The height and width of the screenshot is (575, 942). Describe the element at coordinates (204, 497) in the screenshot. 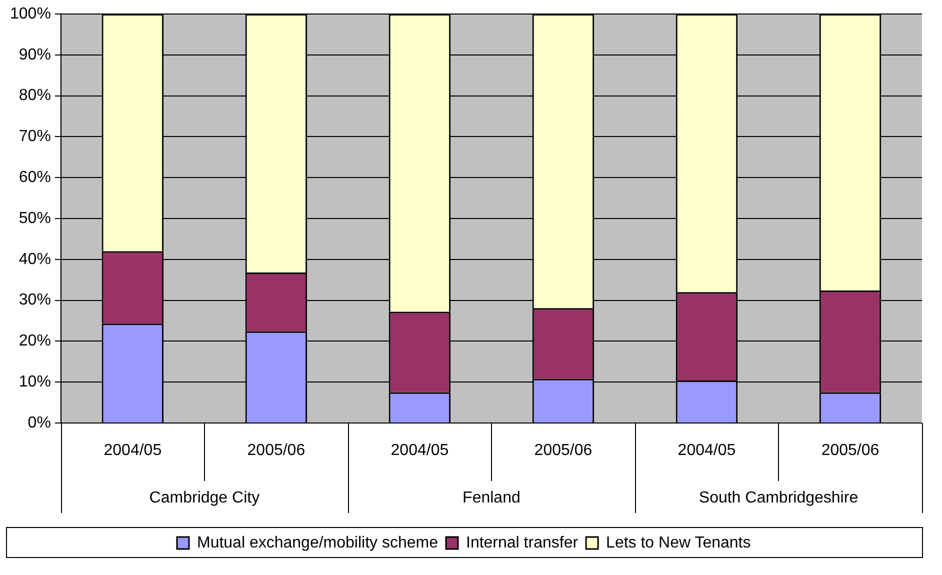

I see `text: Cambridge City` at that location.